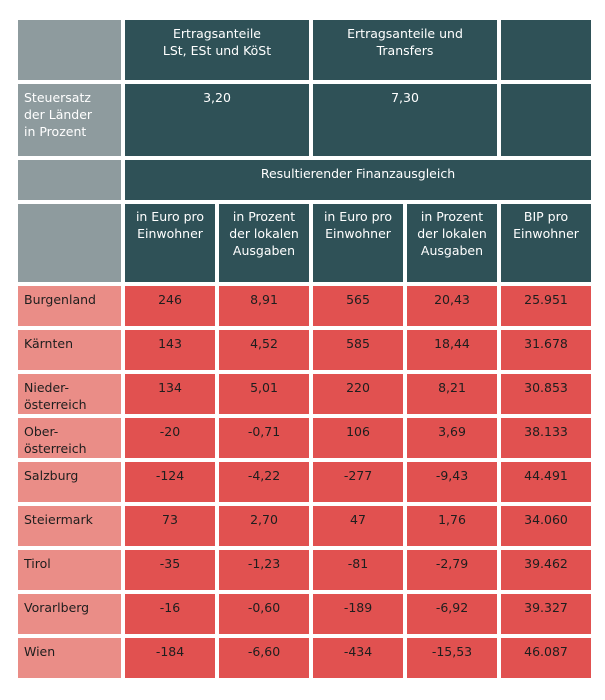 This screenshot has height=700, width=605. I want to click on row-label: Ober- österreich, so click(69, 438).